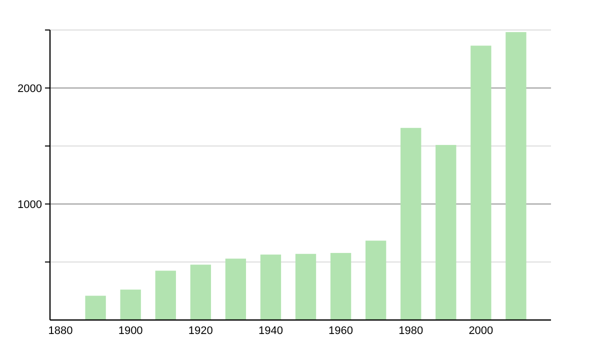 This screenshot has height=350, width=600. Describe the element at coordinates (341, 331) in the screenshot. I see `x-tick-label: 1960` at that location.